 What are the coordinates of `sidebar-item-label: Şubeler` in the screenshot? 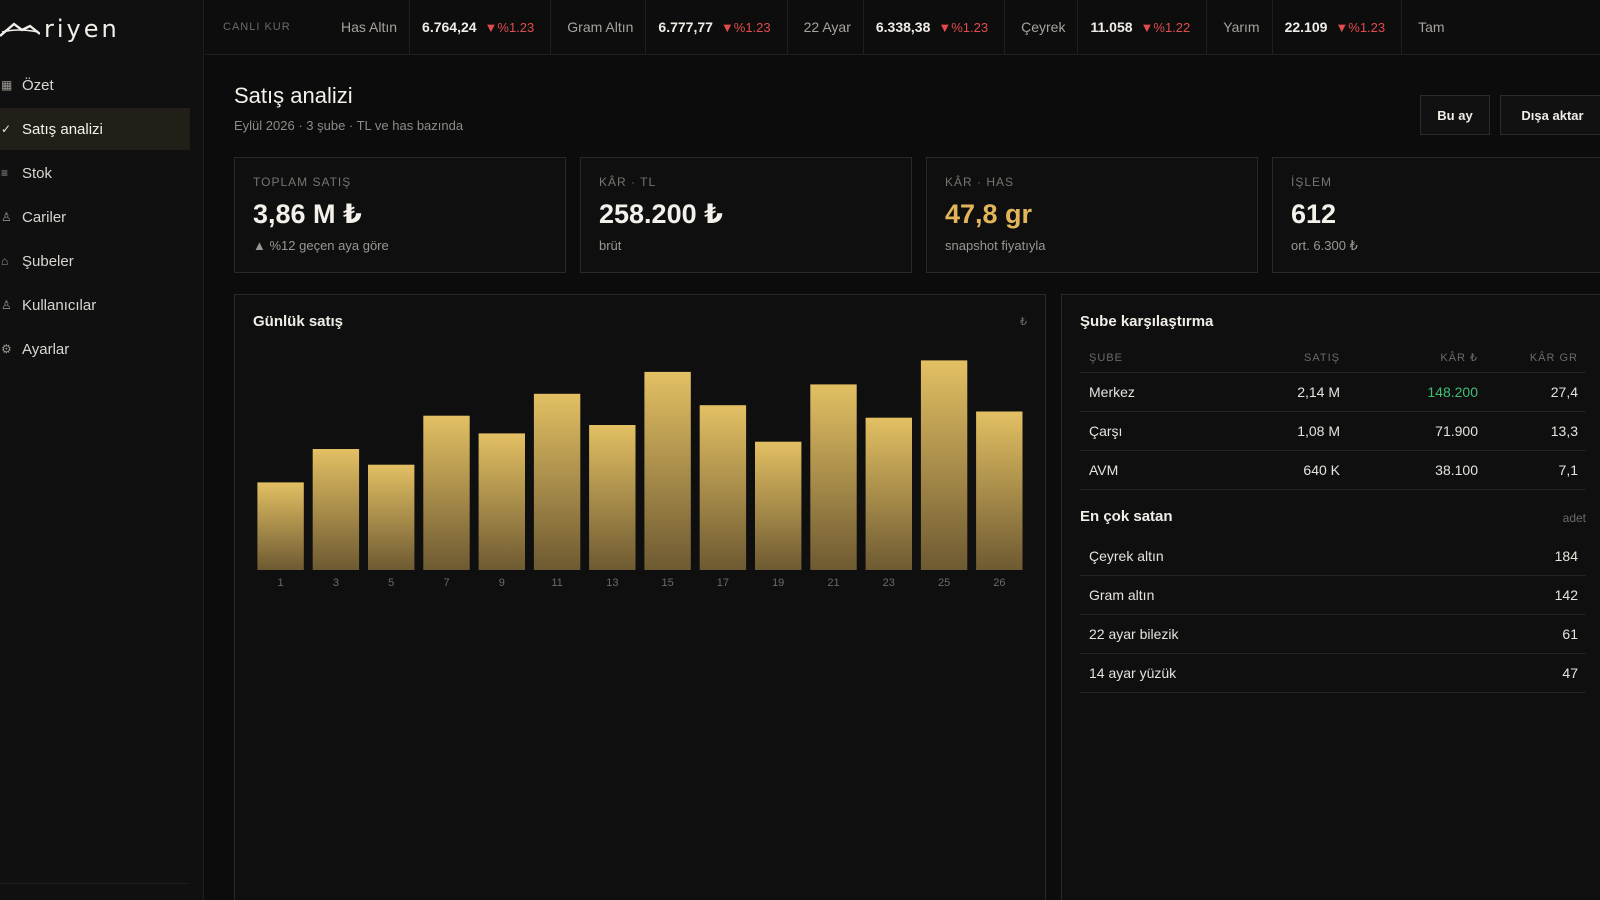 It's located at (48, 261).